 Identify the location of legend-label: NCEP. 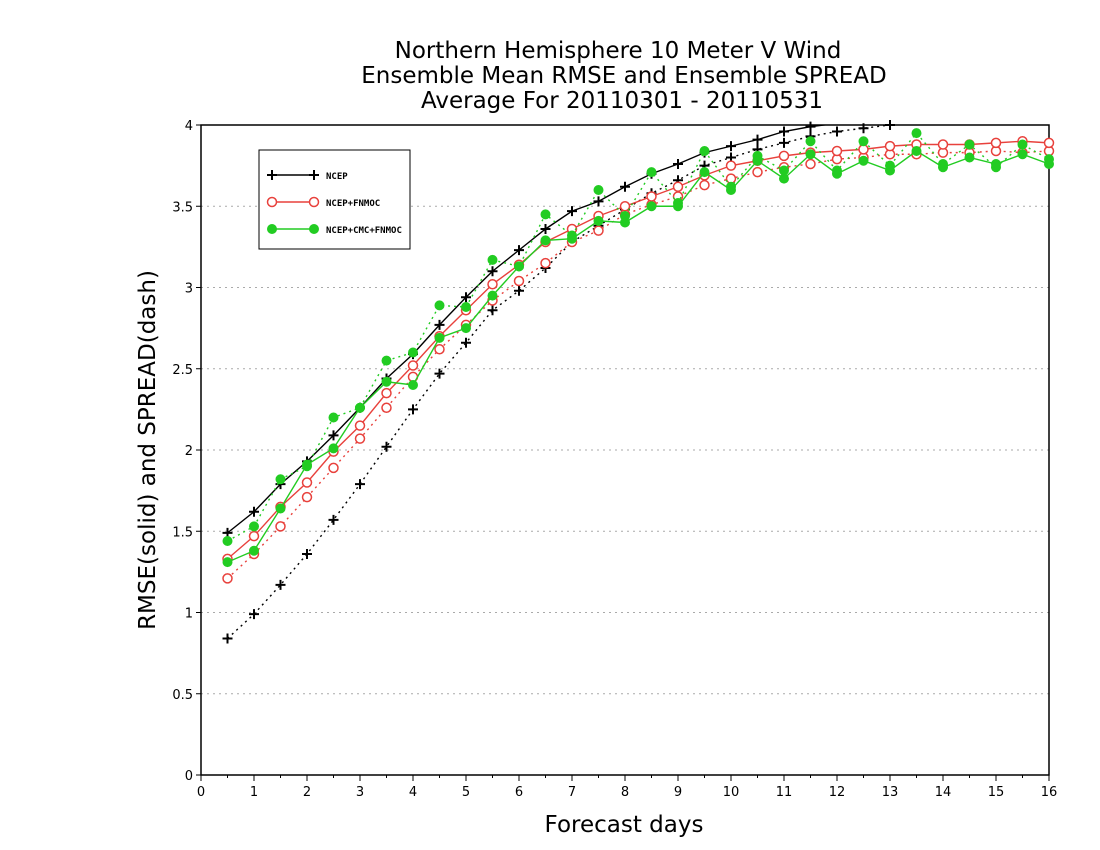
(337, 177).